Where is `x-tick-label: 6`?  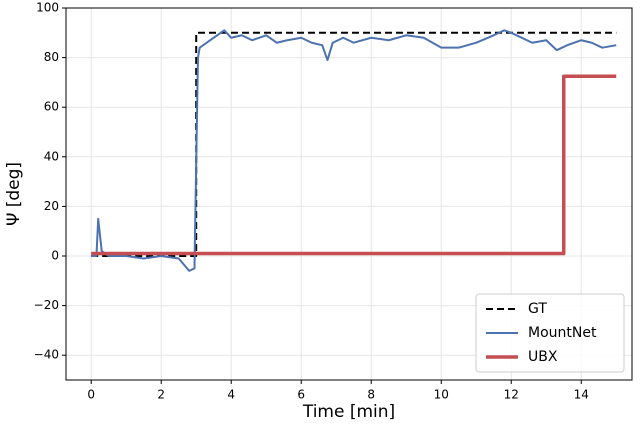
x-tick-label: 6 is located at coordinates (301, 395).